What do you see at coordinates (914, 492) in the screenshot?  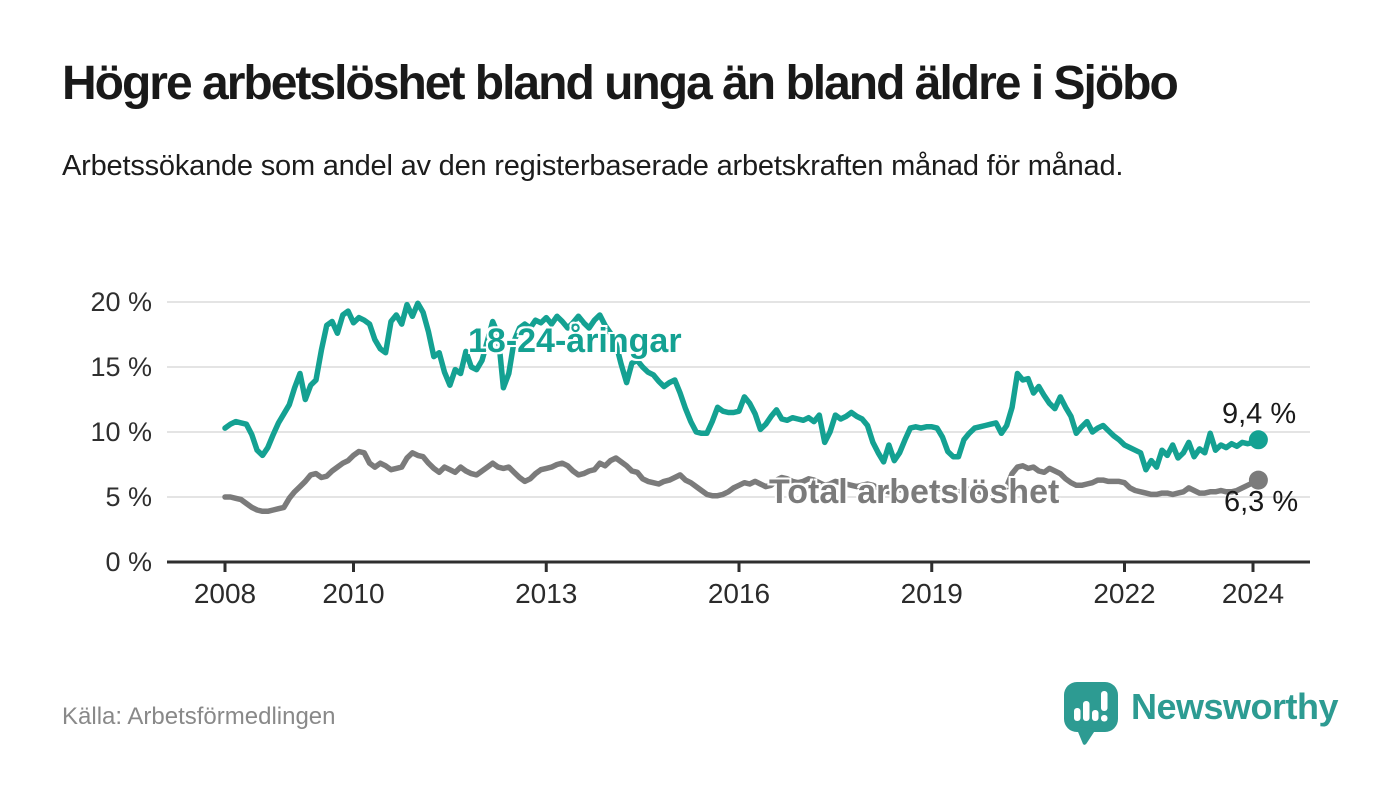 I see `series-label-total: Total arbetslöshet` at bounding box center [914, 492].